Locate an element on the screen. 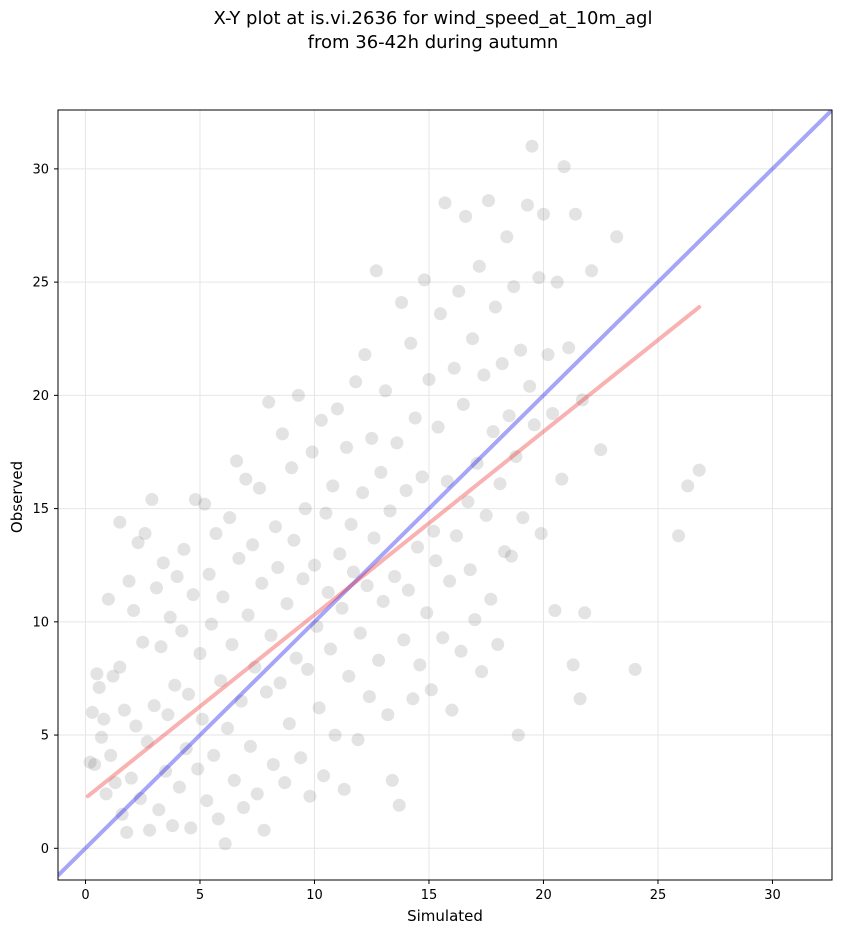 The image size is (843, 934). y-tick-label: 5 is located at coordinates (45, 736).